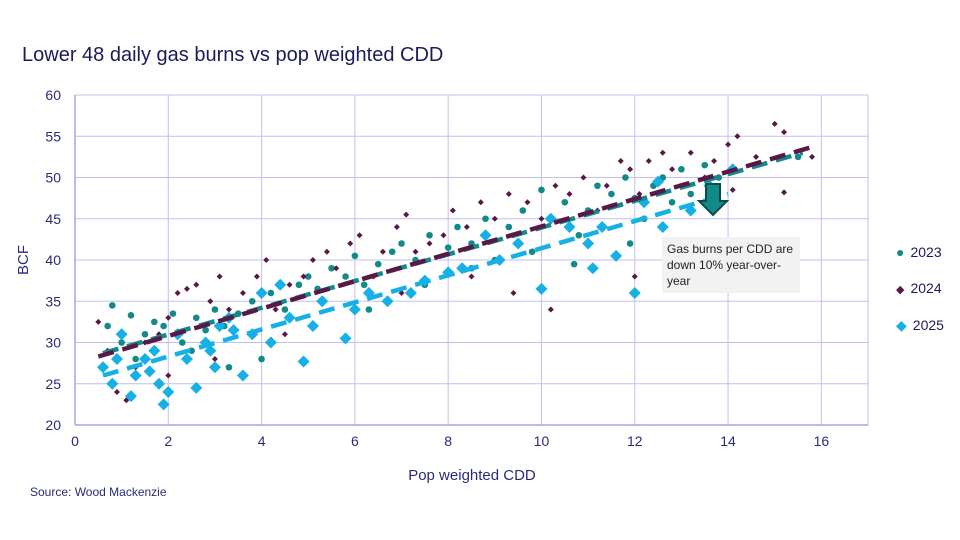 The width and height of the screenshot is (960, 540). I want to click on x-tick-label: 12, so click(635, 441).